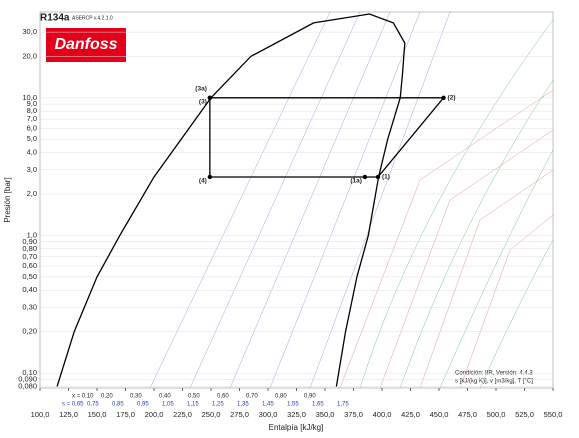 The image size is (579, 438). What do you see at coordinates (73, 405) in the screenshot?
I see `entropy-label: s = 0,65` at bounding box center [73, 405].